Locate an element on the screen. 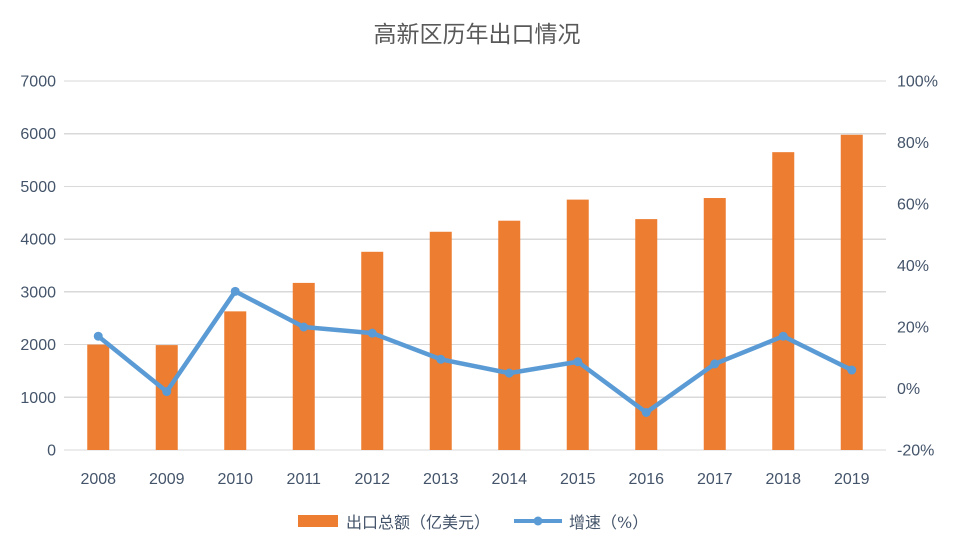 The image size is (955, 552). line-point-2014 is located at coordinates (509, 373).